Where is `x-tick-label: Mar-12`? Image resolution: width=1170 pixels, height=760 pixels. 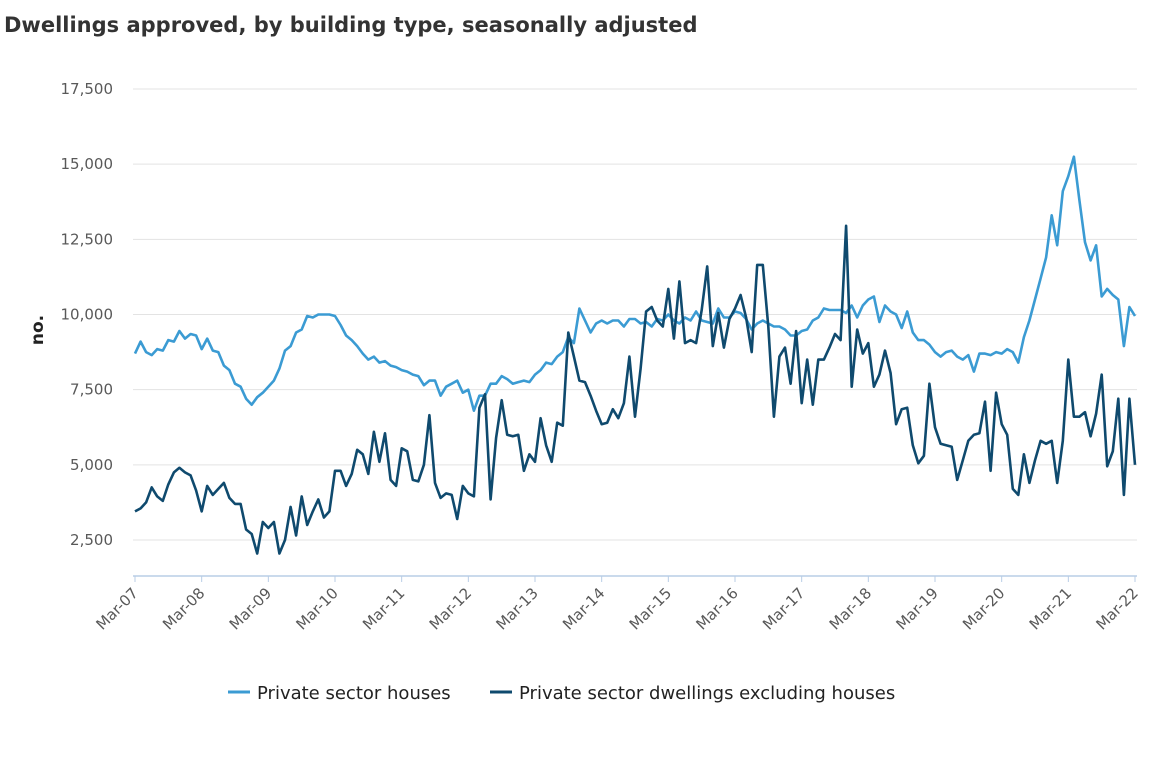
x-tick-label: Mar-12 is located at coordinates (450, 608).